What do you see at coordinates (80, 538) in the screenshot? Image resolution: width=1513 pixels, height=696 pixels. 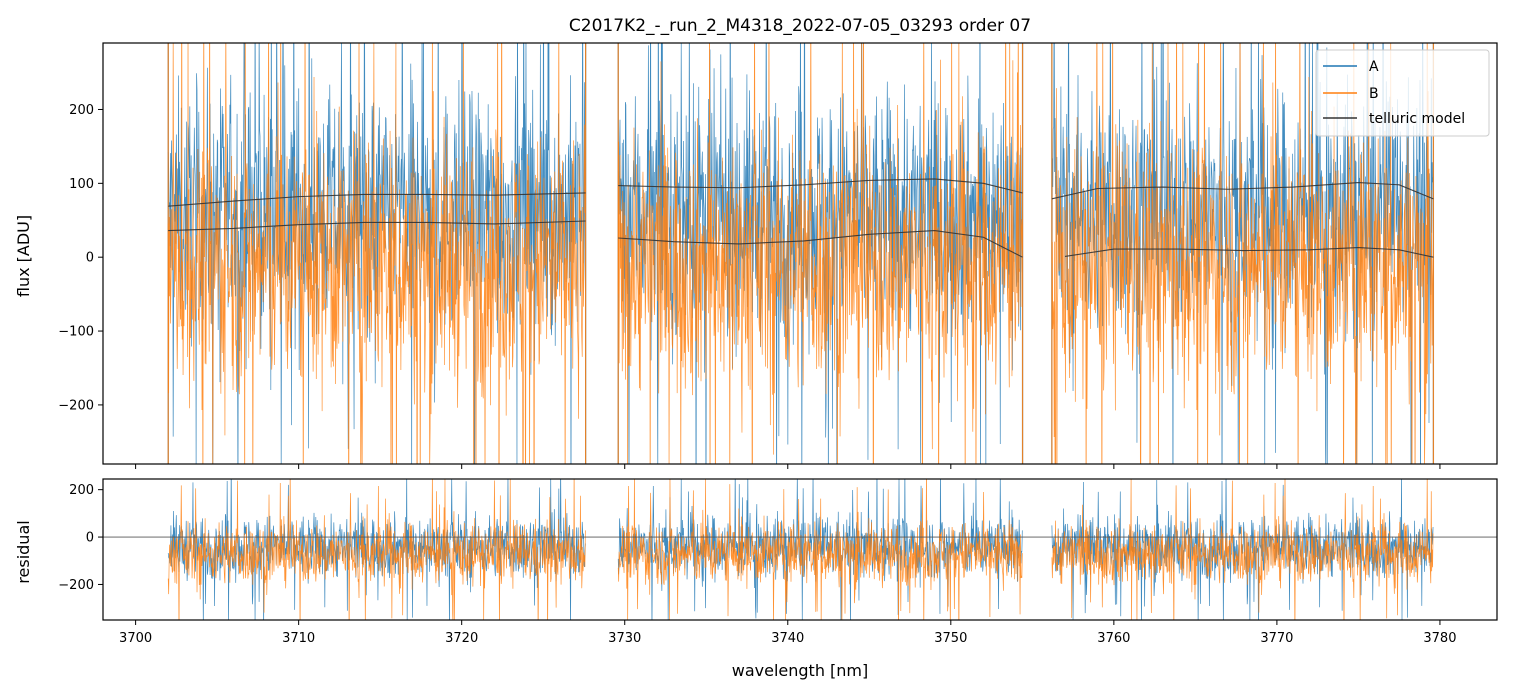 I see `residual-y-axis: −200 0 200` at bounding box center [80, 538].